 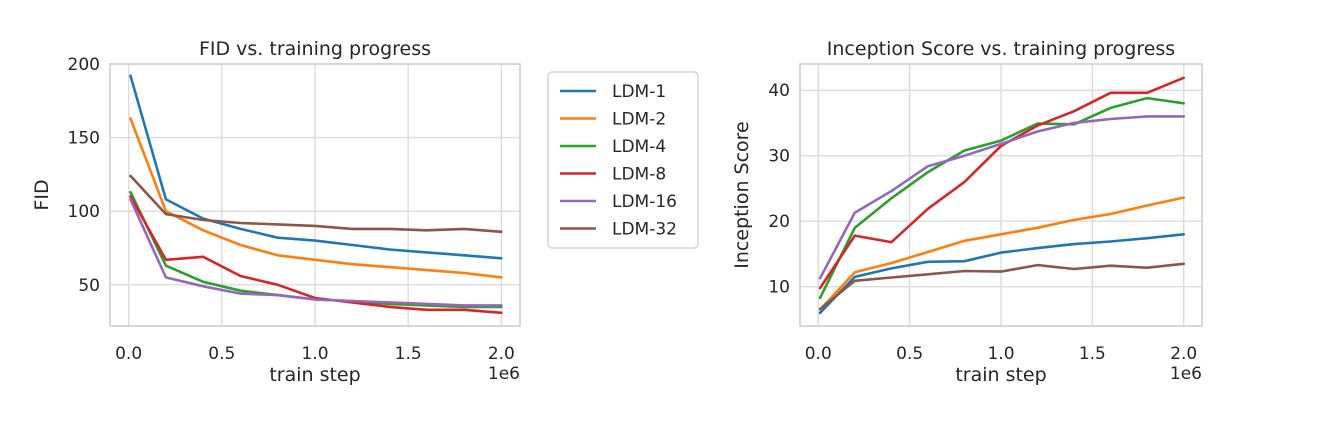 I want to click on legend-item: LDM-16, so click(x=618, y=202).